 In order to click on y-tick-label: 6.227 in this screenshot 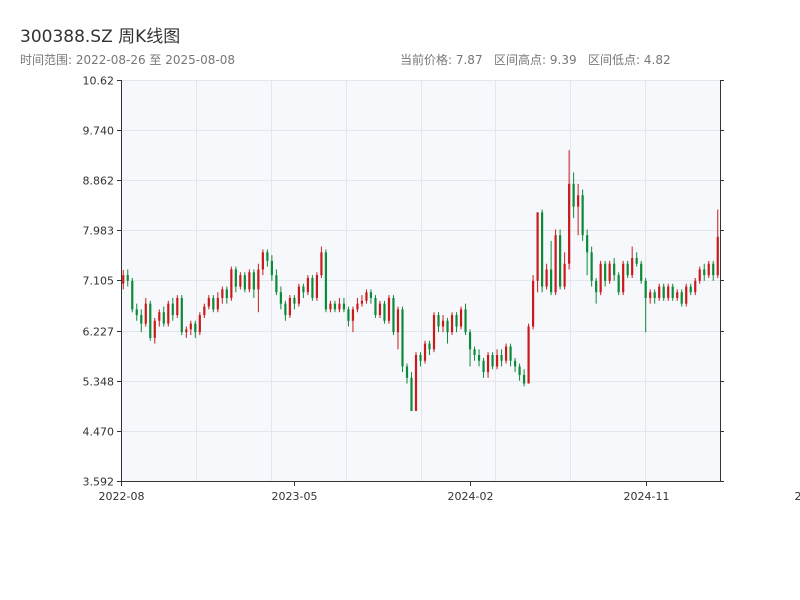, I will do `click(99, 332)`.